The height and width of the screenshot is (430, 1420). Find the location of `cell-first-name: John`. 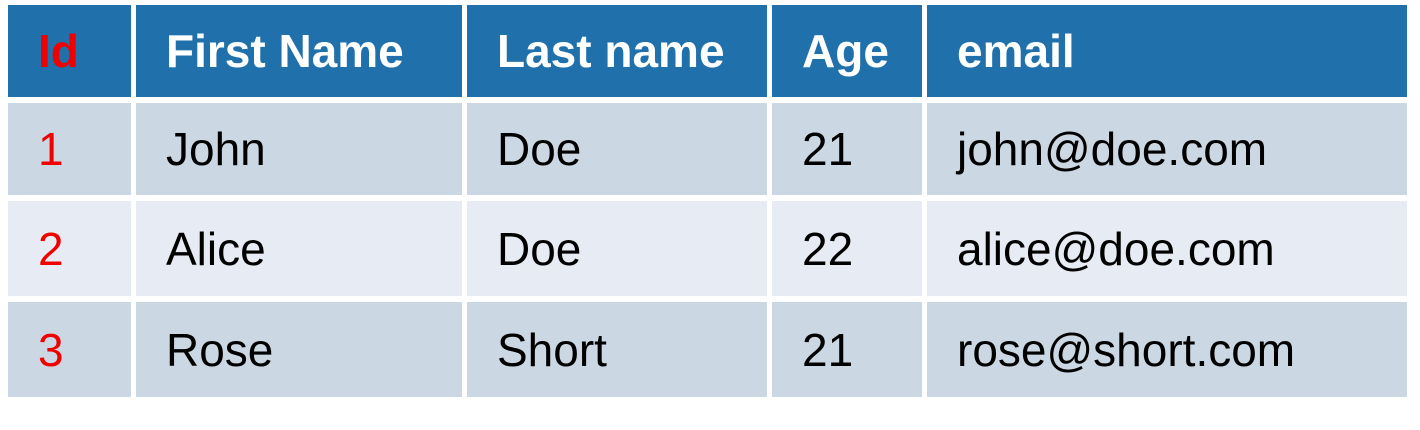

cell-first-name: John is located at coordinates (299, 149).